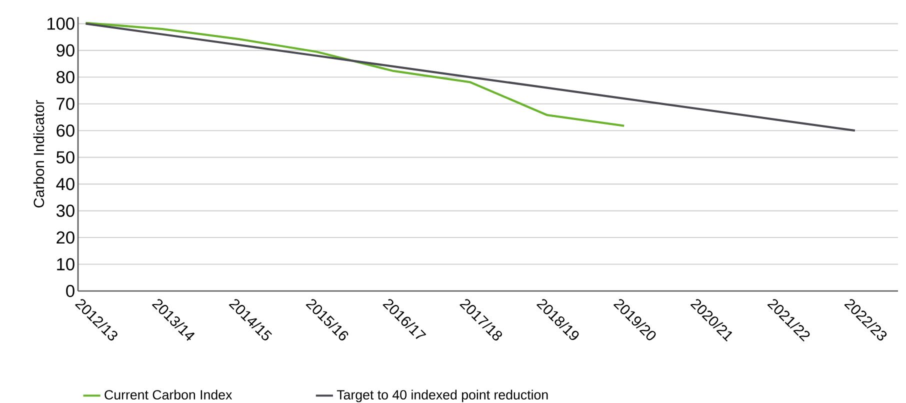  Describe the element at coordinates (65, 50) in the screenshot. I see `y-tick-label: 90` at that location.